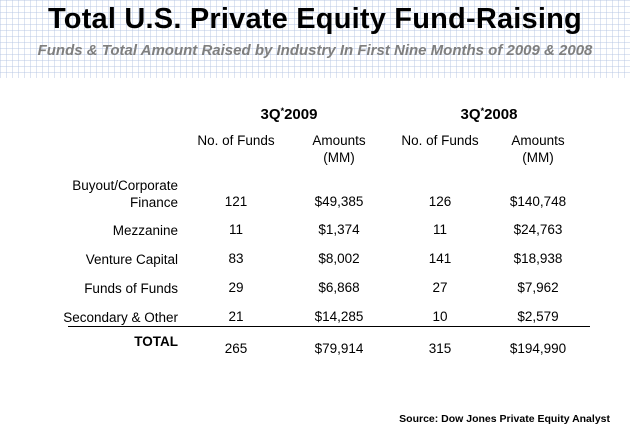 Image resolution: width=630 pixels, height=436 pixels. I want to click on source-note: Source: Dow Jones Private Equity Analyst, so click(504, 419).